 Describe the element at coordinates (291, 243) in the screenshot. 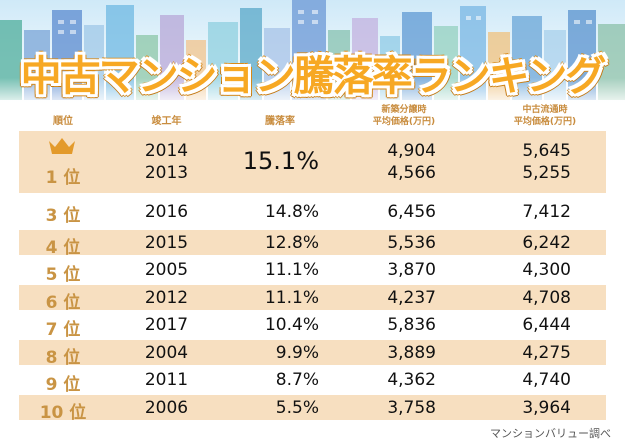

I see `rate-value: 12.8%` at that location.